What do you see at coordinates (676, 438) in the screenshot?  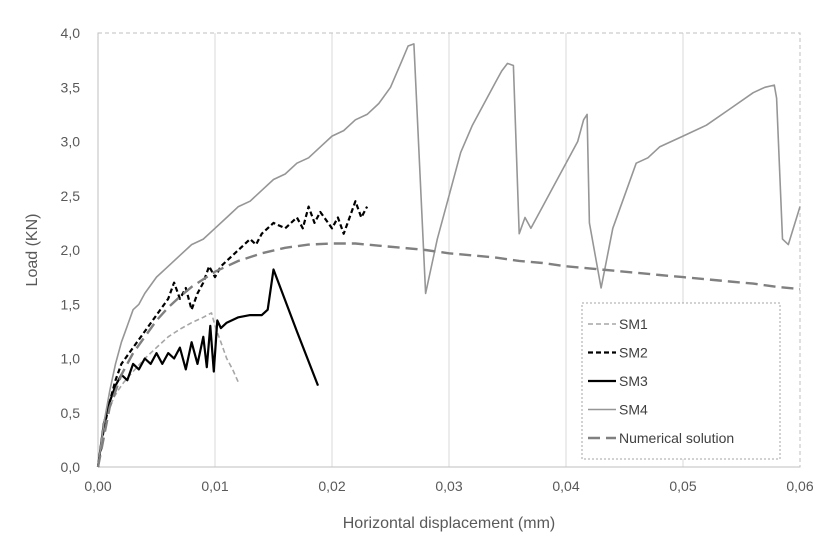 I see `legend-label: Numerical solution` at bounding box center [676, 438].